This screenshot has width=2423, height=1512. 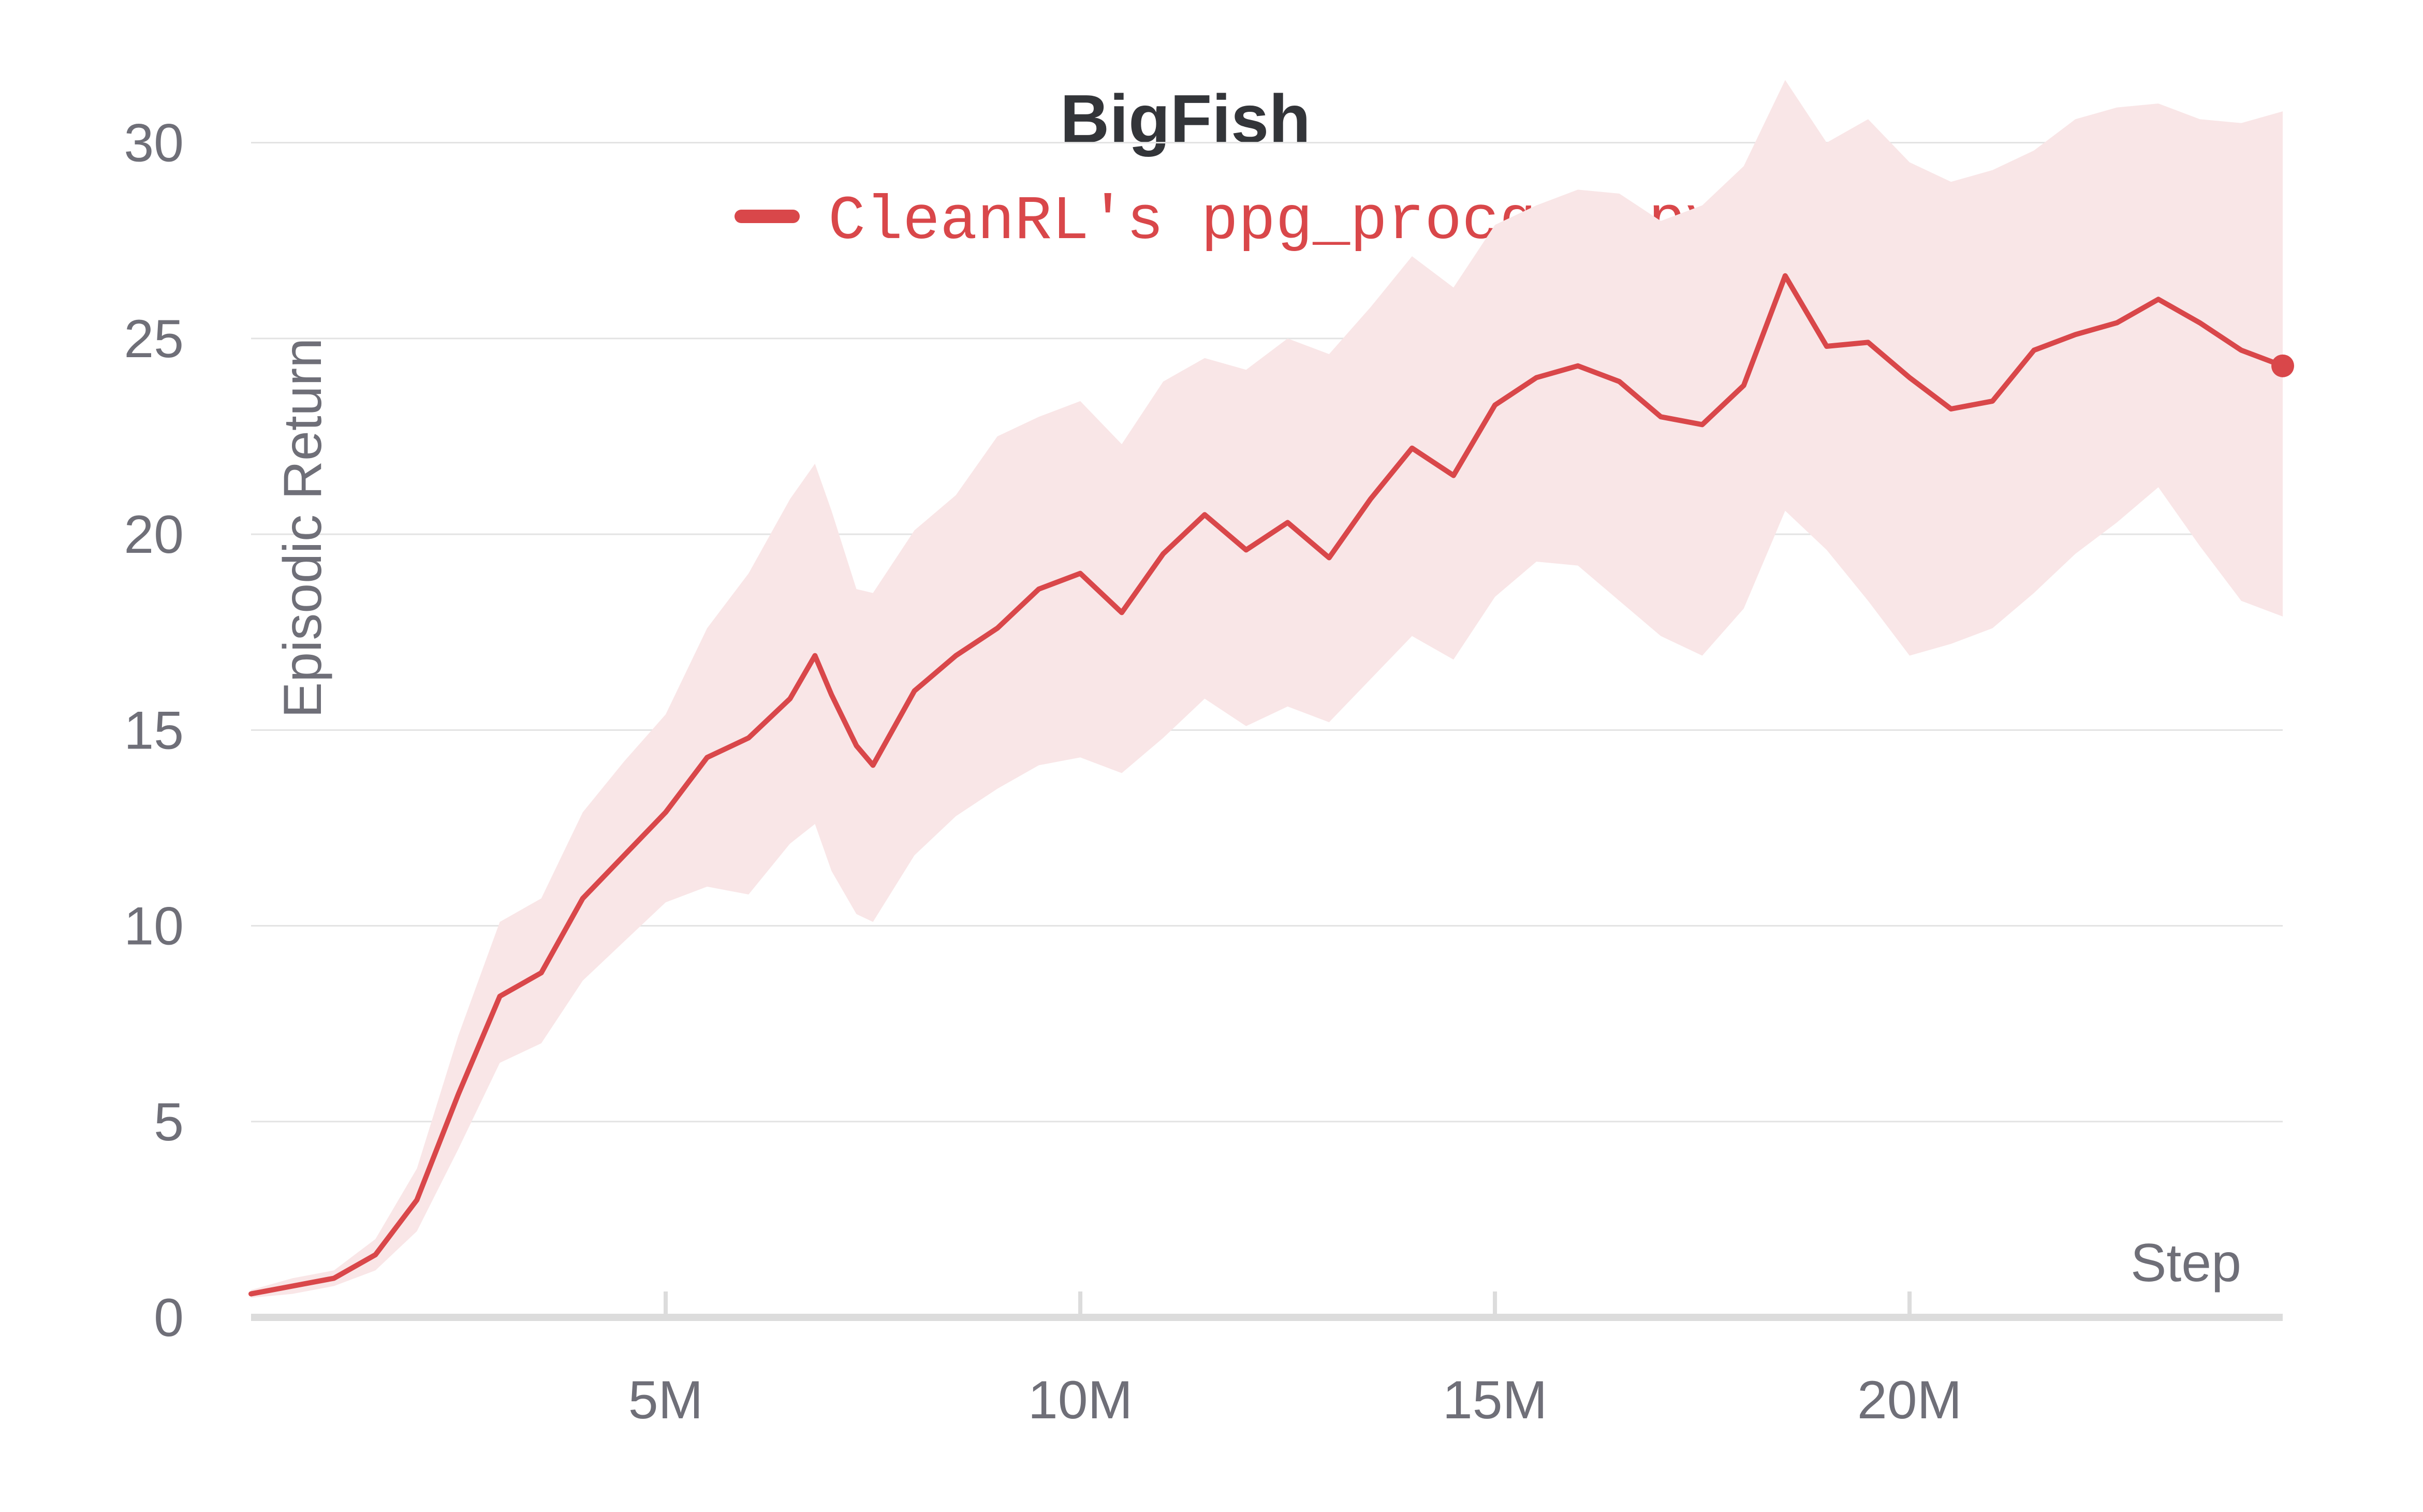 I want to click on y-tick-label: 0, so click(x=169, y=1318).